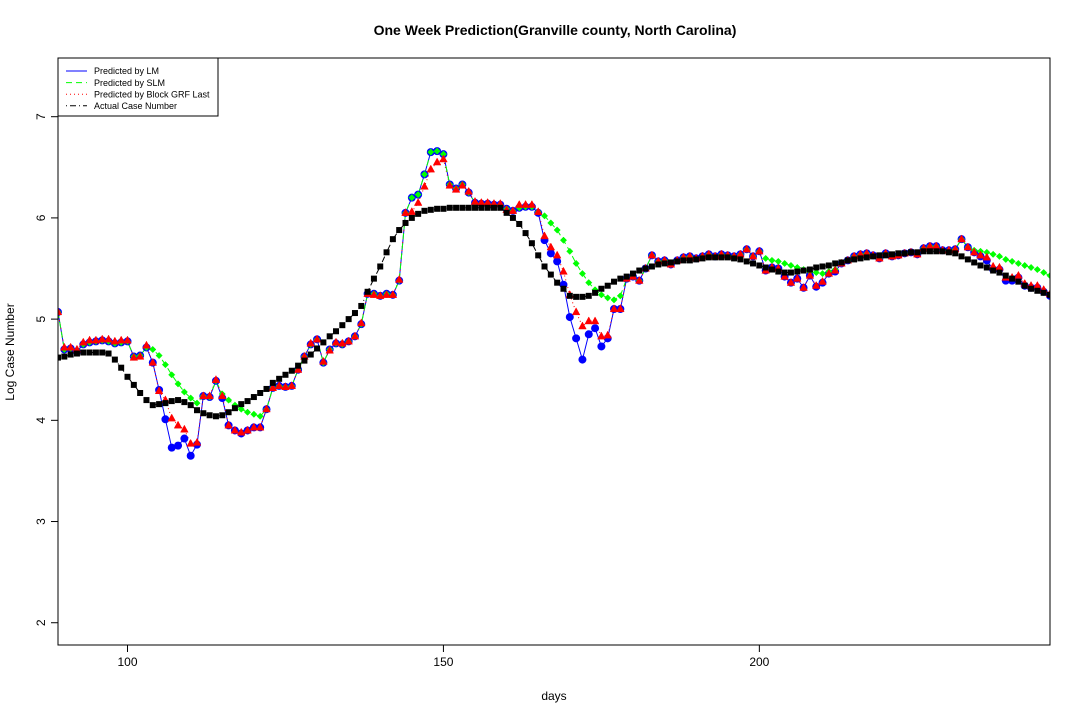  I want to click on y-tick-label: 5, so click(41, 318).